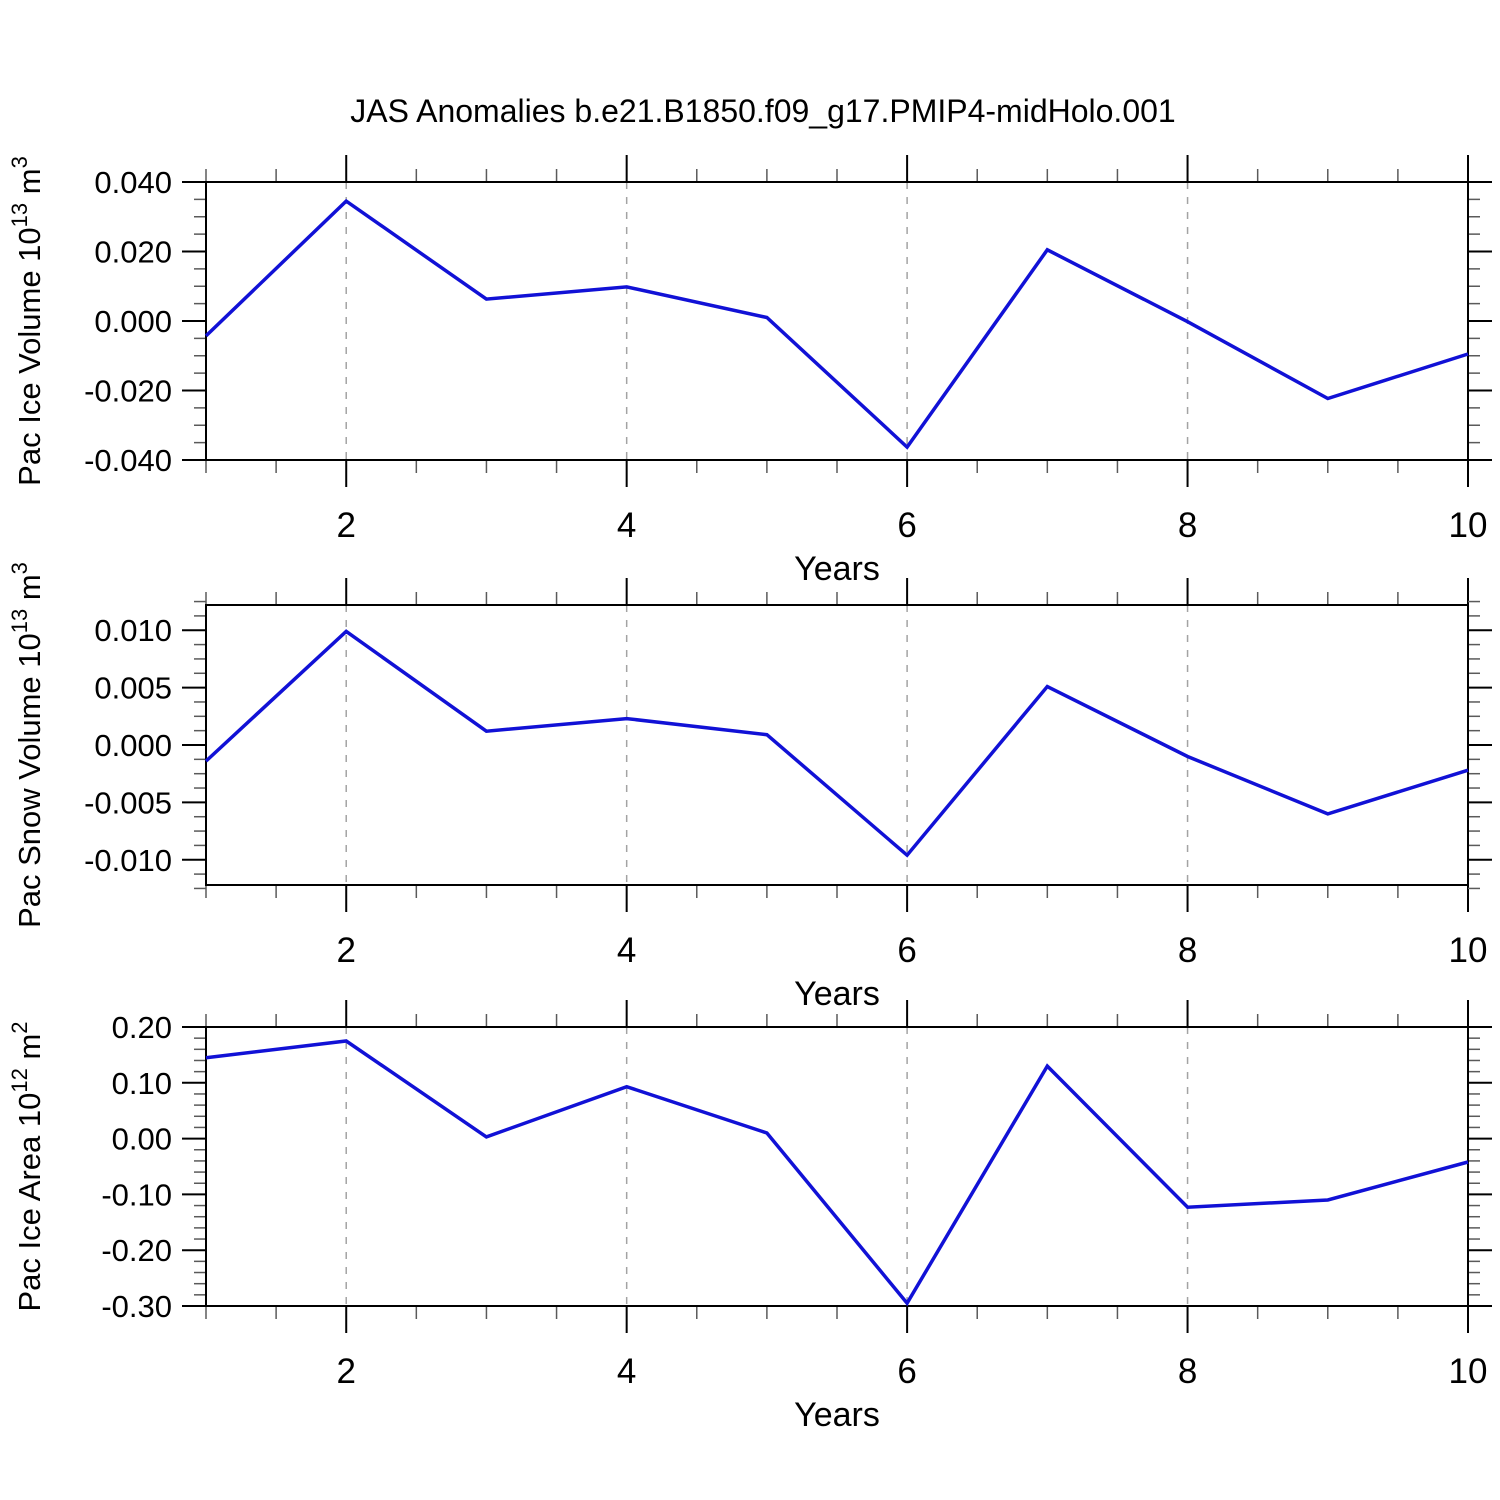 This screenshot has width=1500, height=1500. I want to click on y-tick-label: 0.00, so click(142, 1139).